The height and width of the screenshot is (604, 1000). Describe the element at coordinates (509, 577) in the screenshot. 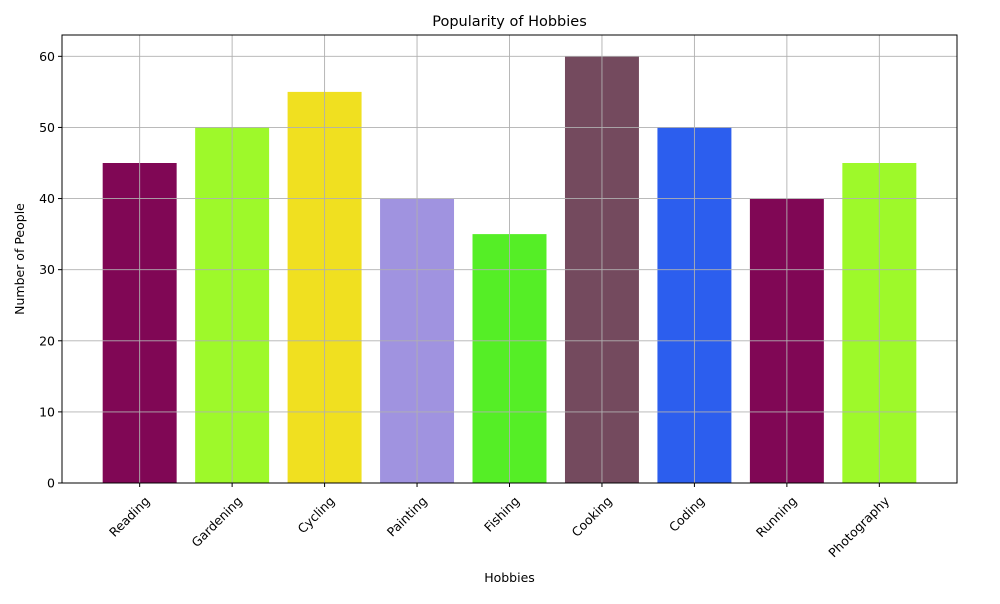

I see `x-axis-label: Hobbies` at that location.